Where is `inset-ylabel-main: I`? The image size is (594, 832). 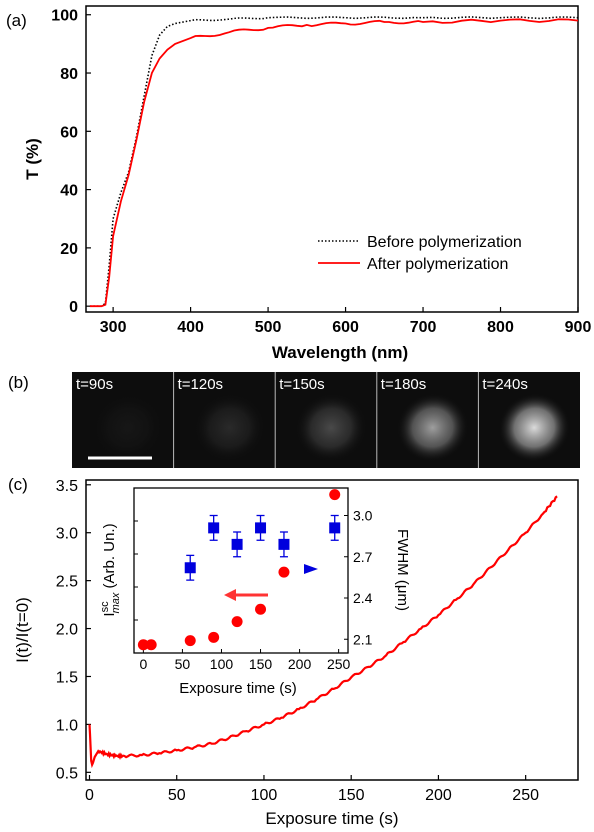
inset-ylabel-main: I is located at coordinates (109, 614).